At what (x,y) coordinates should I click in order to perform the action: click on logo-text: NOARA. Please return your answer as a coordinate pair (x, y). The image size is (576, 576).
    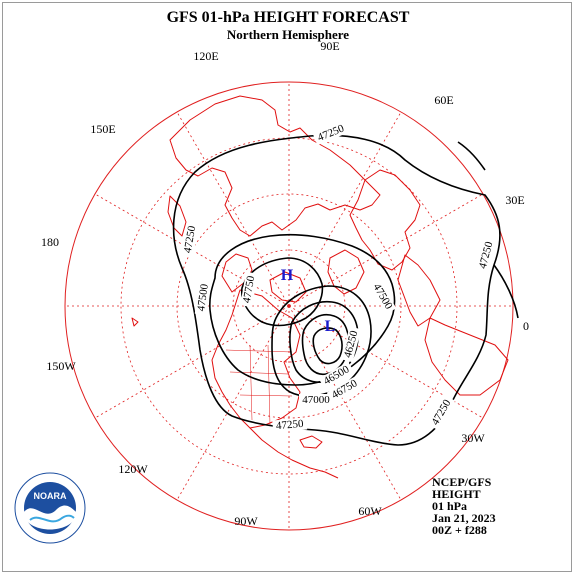
    Looking at the image, I should click on (50, 496).